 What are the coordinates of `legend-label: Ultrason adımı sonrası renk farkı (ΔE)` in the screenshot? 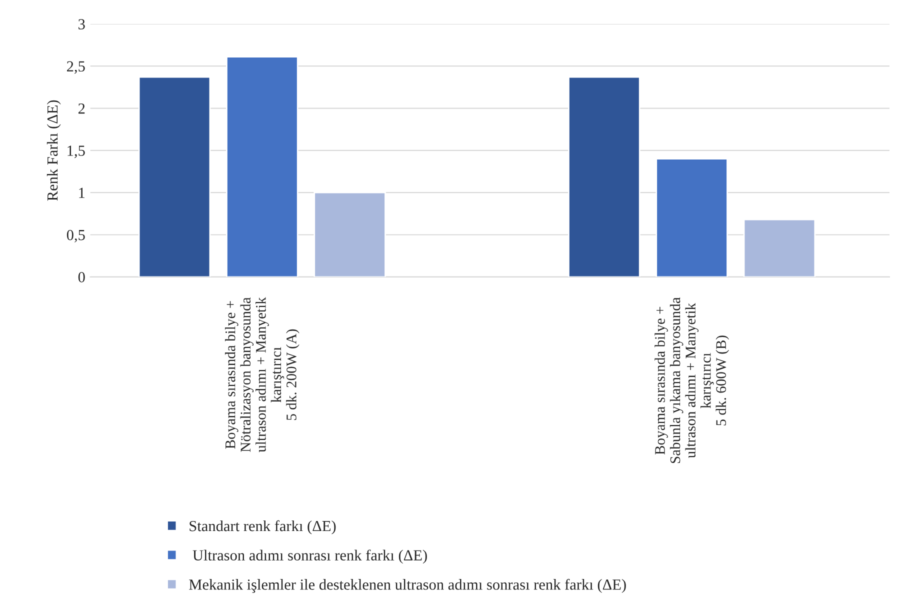 It's located at (309, 557).